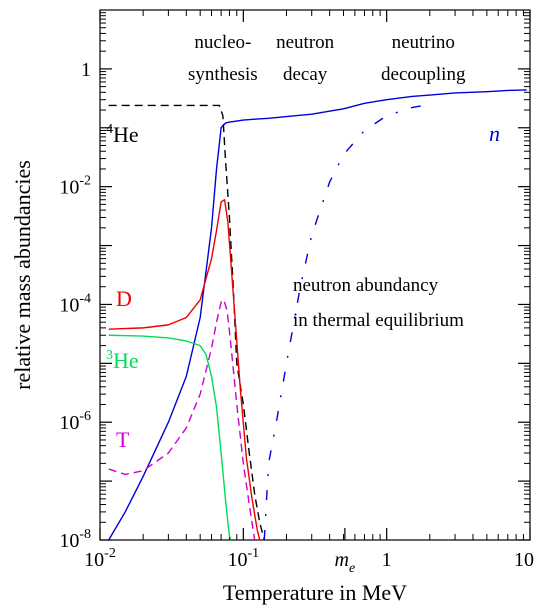 The height and width of the screenshot is (608, 539). I want to click on annotation-2-line-1: neutron, so click(305, 42).